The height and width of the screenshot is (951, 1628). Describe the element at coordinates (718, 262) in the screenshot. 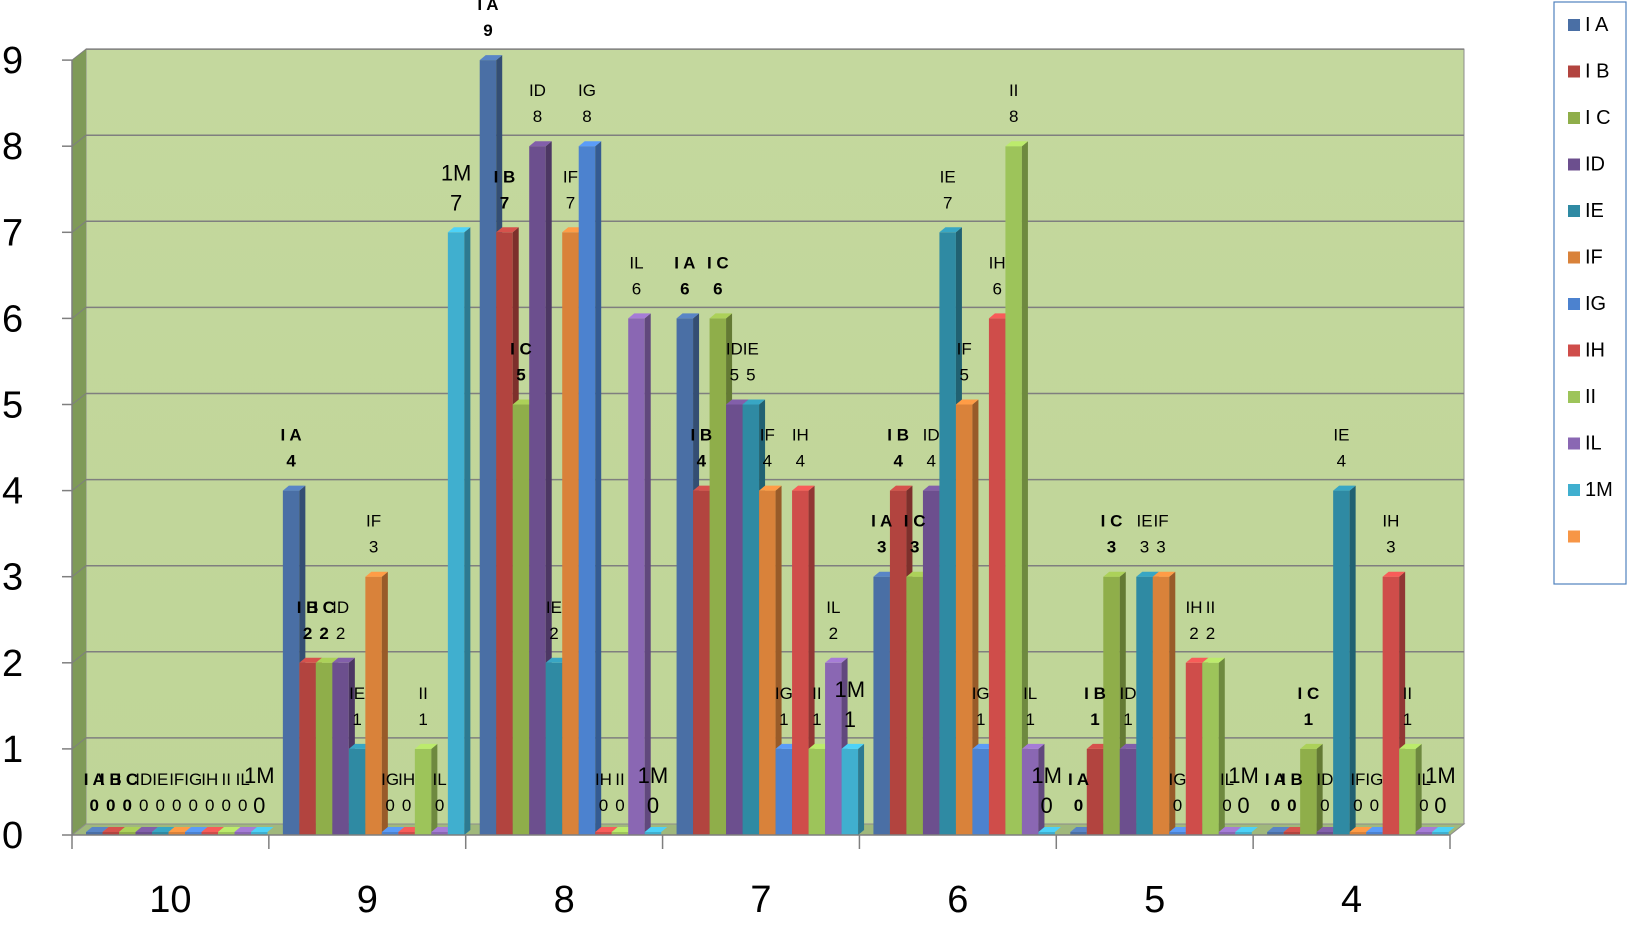

I see `data-label-series-name: I C` at that location.